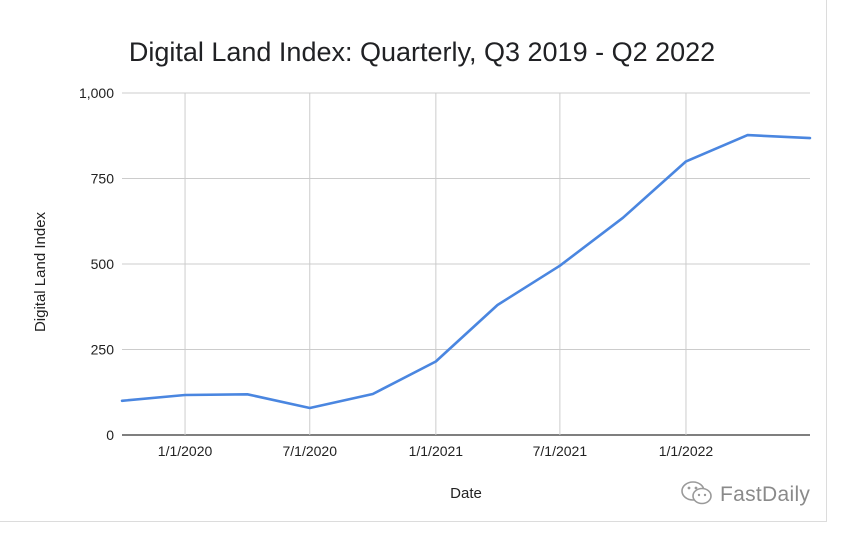 This screenshot has height=534, width=844. What do you see at coordinates (466, 493) in the screenshot?
I see `x-axis-title: Date` at bounding box center [466, 493].